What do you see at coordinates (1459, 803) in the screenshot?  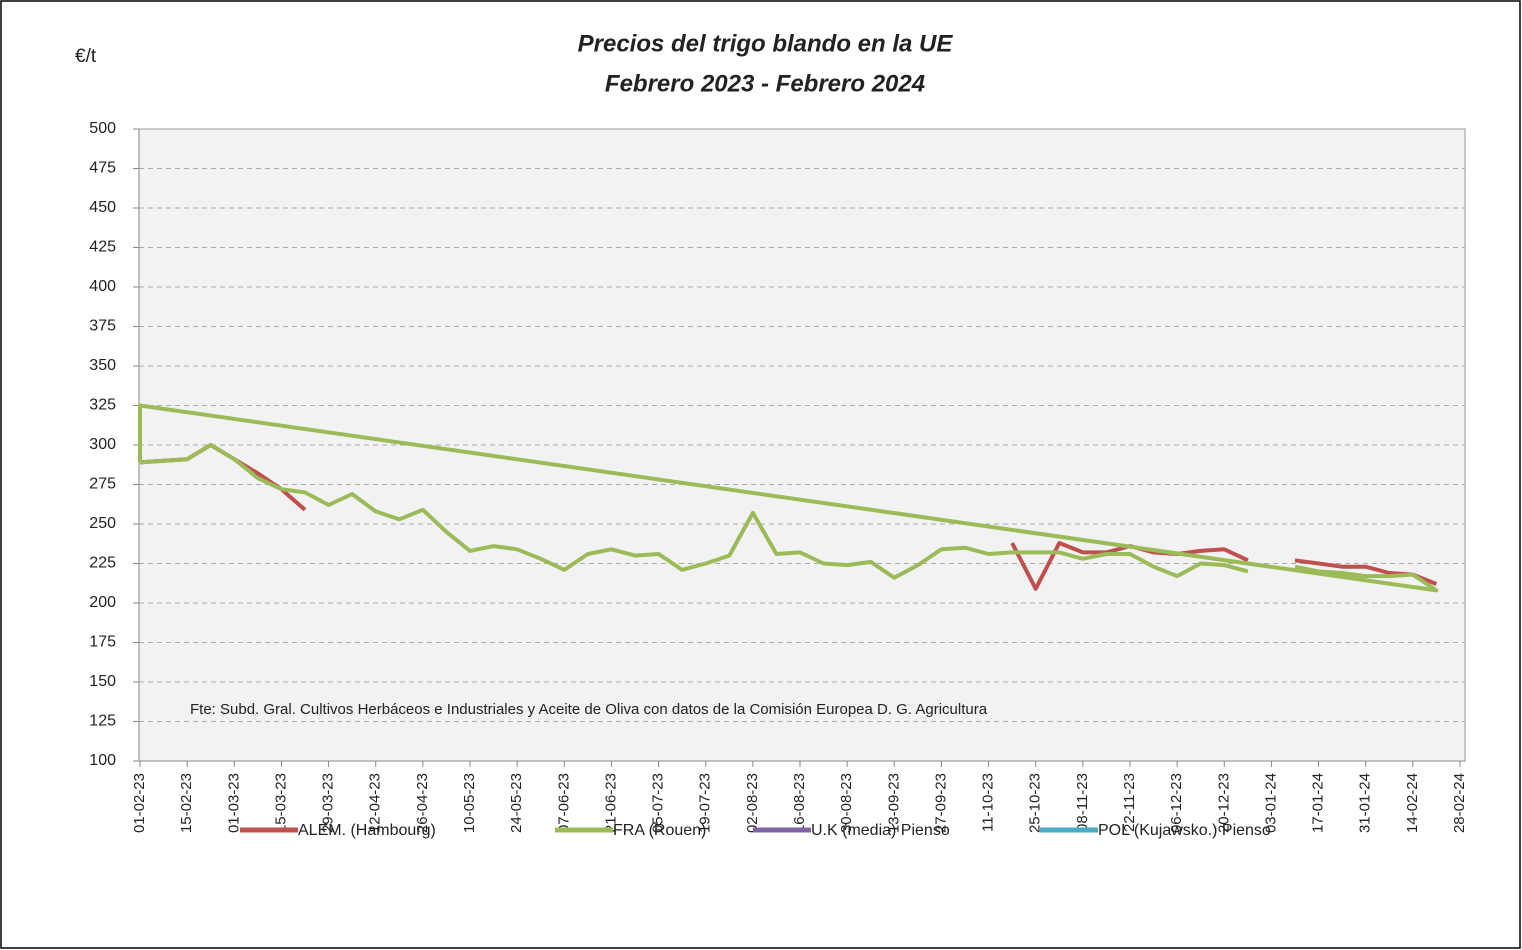 I see `x-tick-label: 28-02-24` at bounding box center [1459, 803].